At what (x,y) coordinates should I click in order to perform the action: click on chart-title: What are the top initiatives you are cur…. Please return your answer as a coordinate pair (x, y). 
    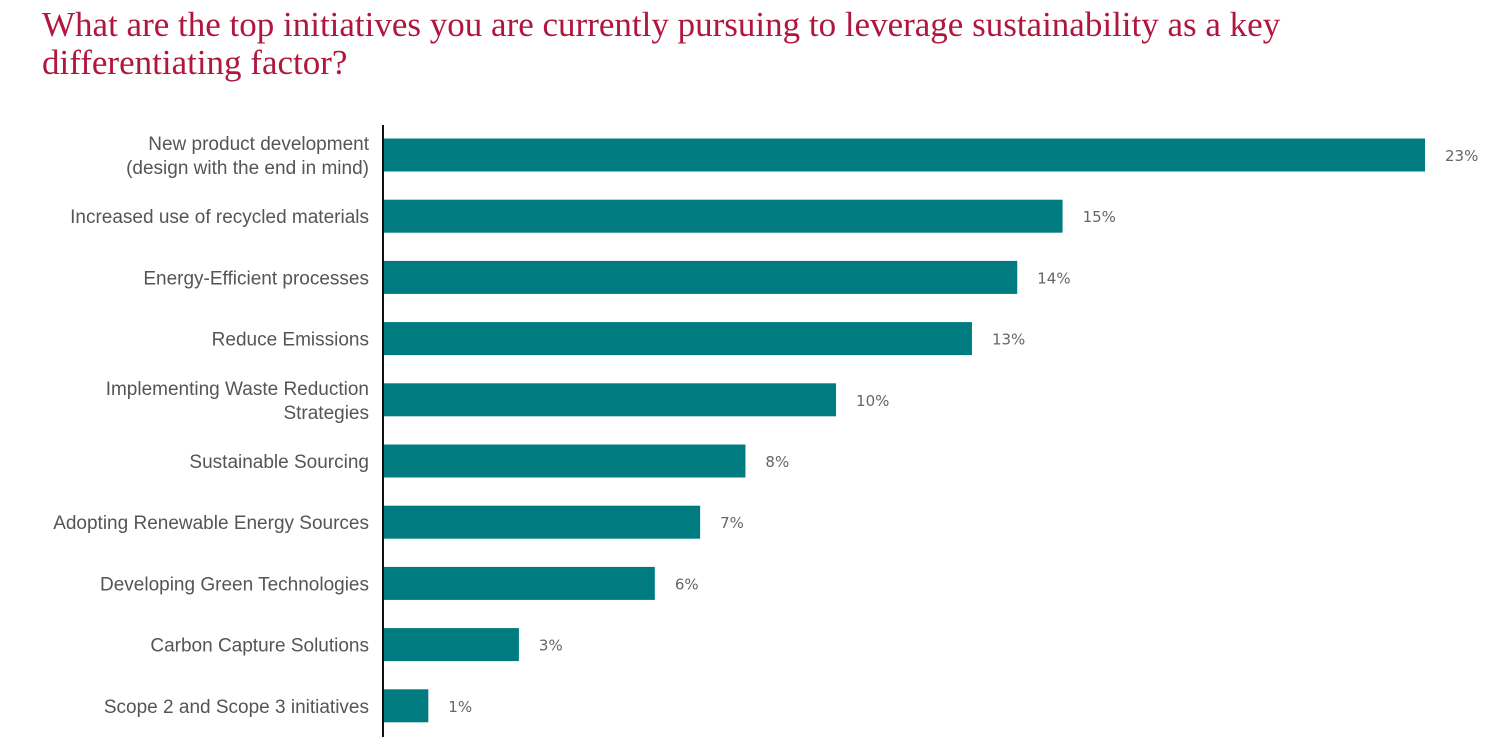
    Looking at the image, I should click on (661, 43).